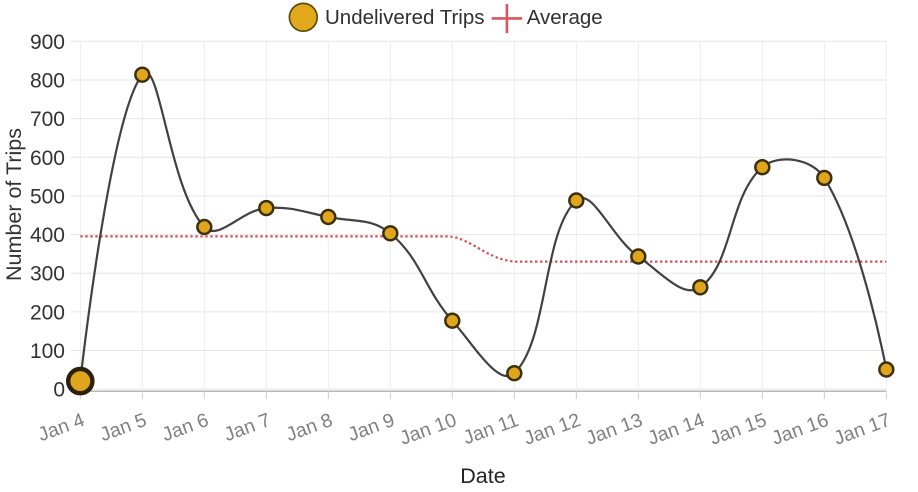  What do you see at coordinates (482, 476) in the screenshot?
I see `svg-text: Date` at bounding box center [482, 476].